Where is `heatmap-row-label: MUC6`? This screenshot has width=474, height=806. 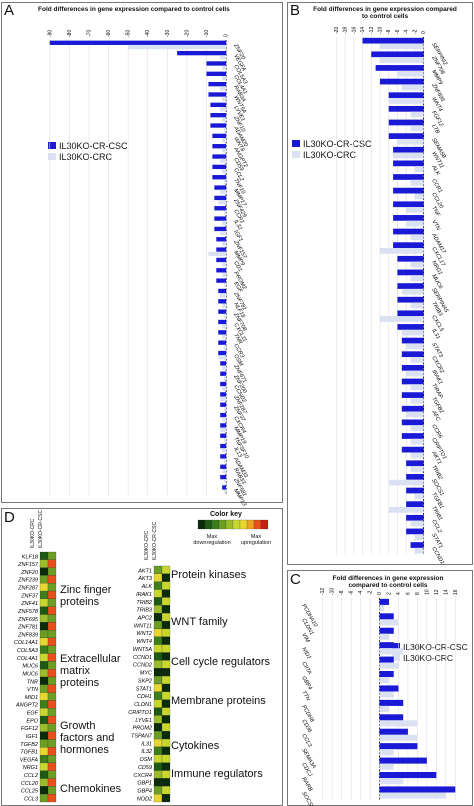
heatmap-row-label: MUC6 is located at coordinates (30, 667).